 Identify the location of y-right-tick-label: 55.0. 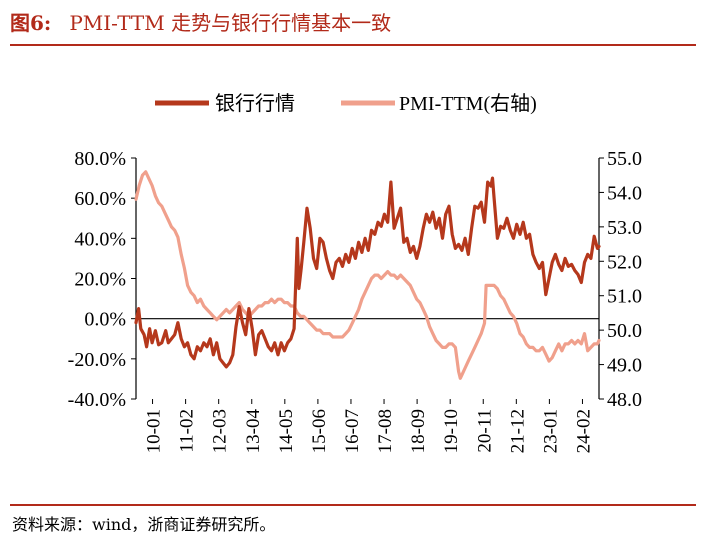
(624, 159).